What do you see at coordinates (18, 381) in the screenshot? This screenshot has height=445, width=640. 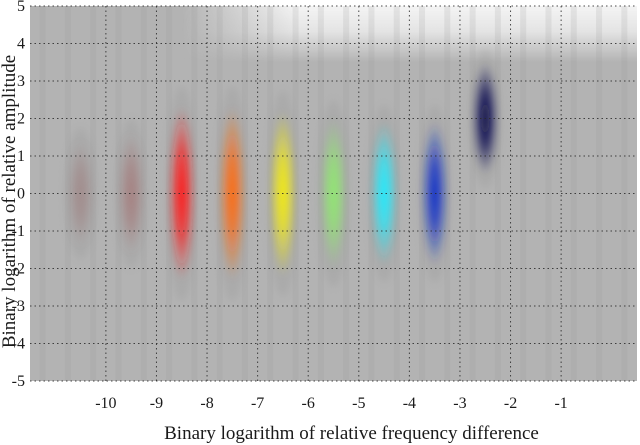 I see `y-tick-label: -5` at bounding box center [18, 381].